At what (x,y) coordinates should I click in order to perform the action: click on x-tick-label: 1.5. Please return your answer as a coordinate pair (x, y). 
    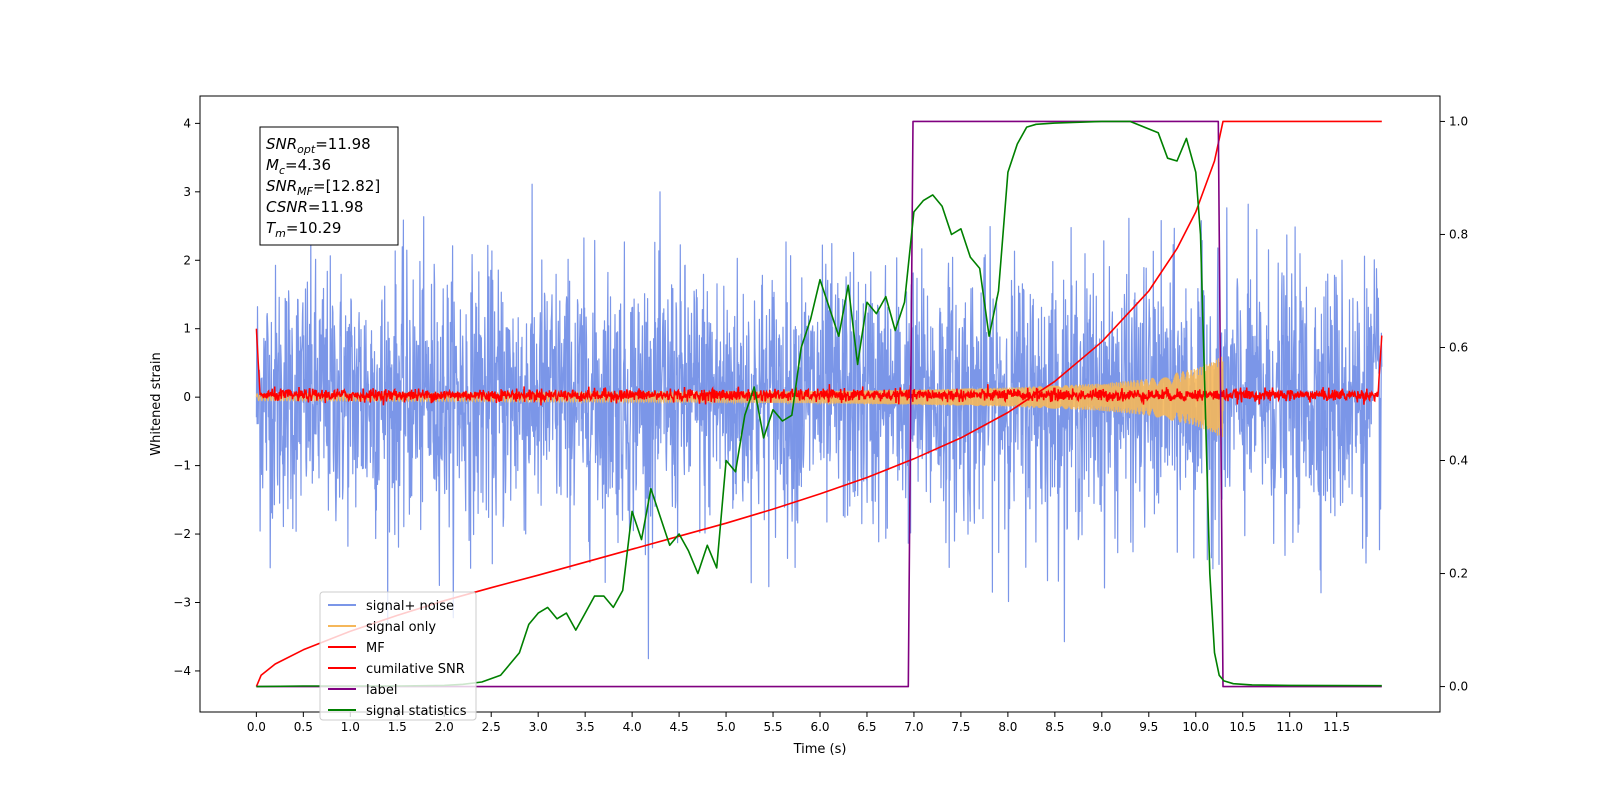
    Looking at the image, I should click on (397, 727).